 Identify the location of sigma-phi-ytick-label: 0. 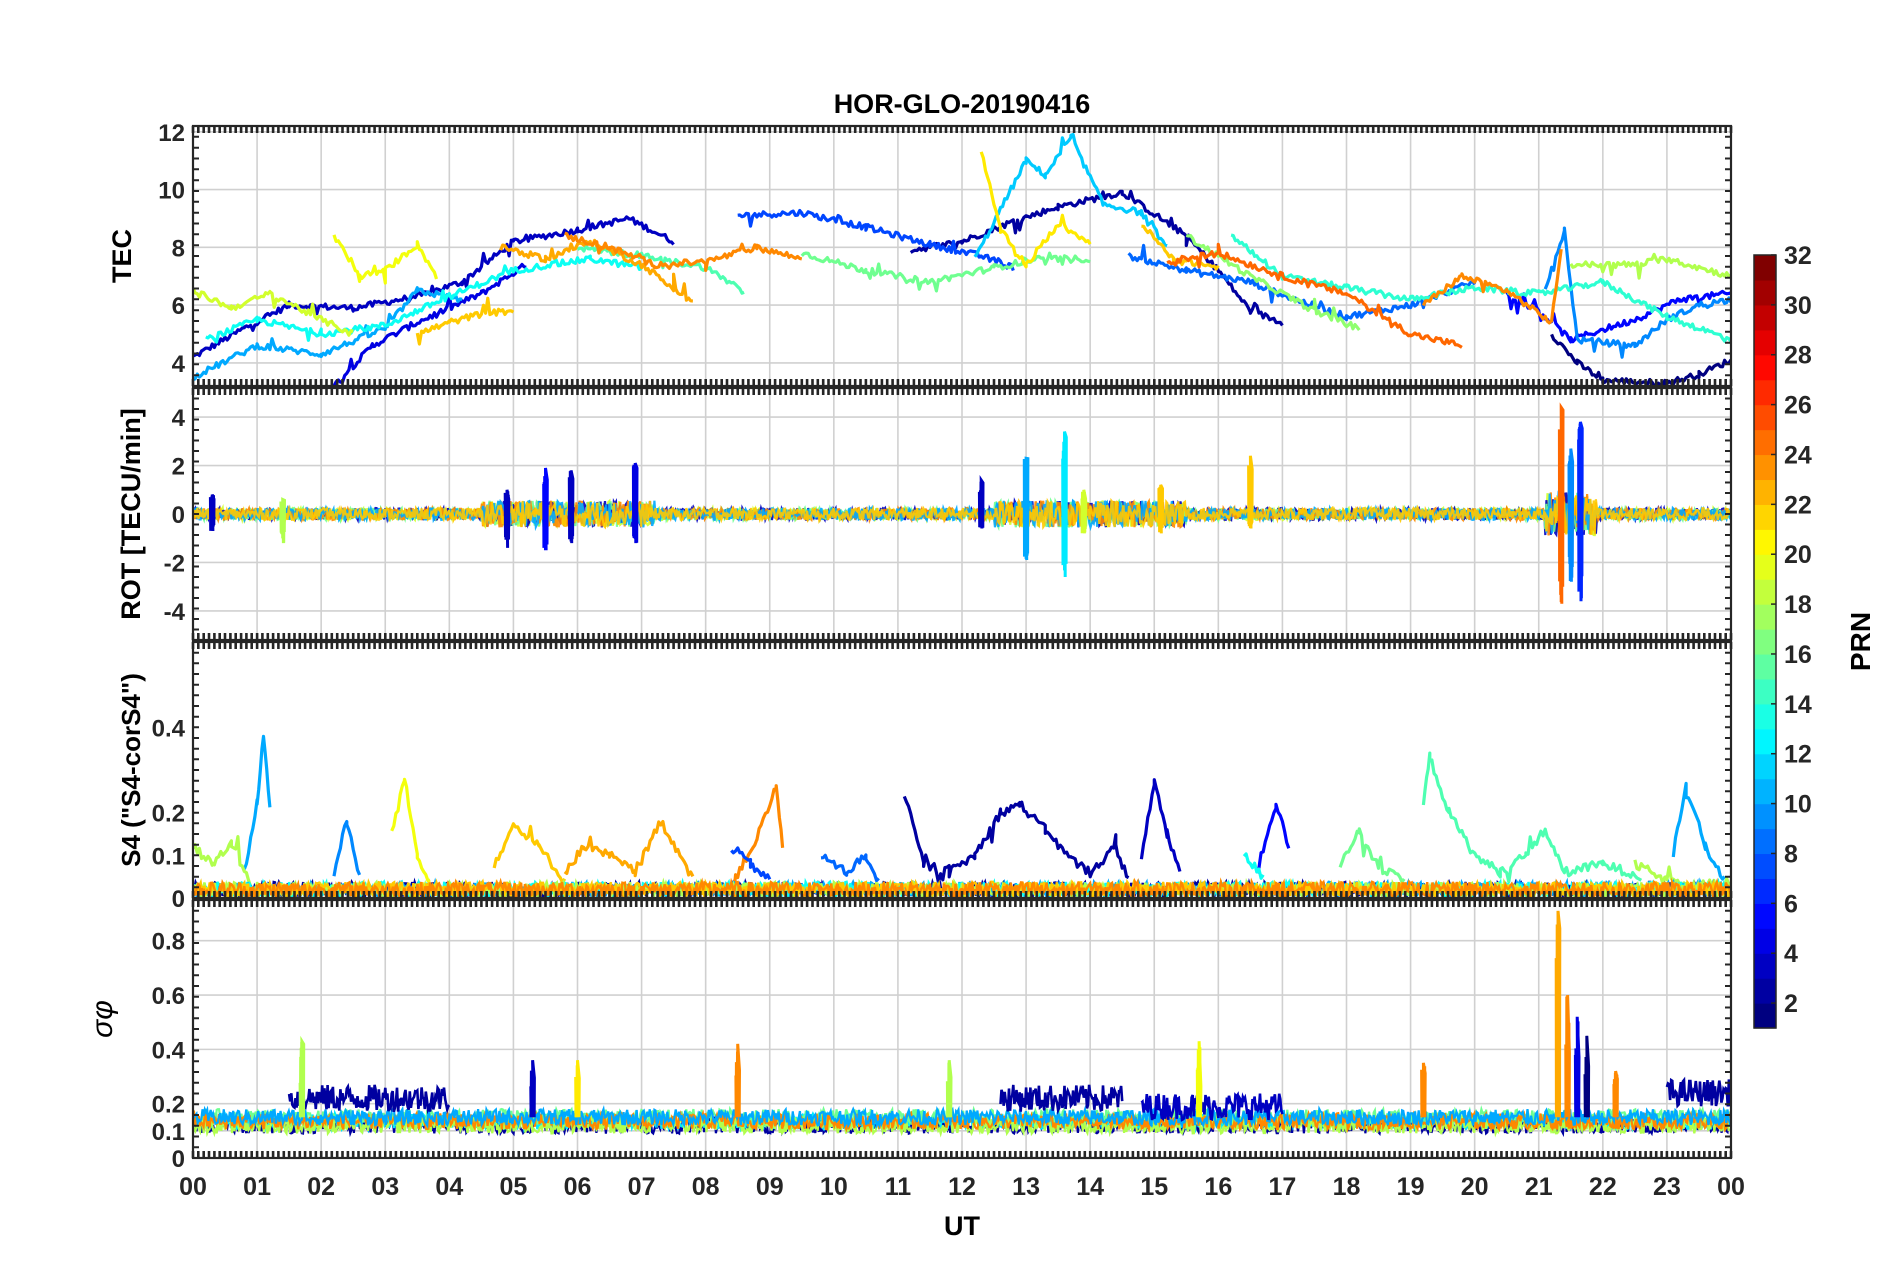
(178, 1159).